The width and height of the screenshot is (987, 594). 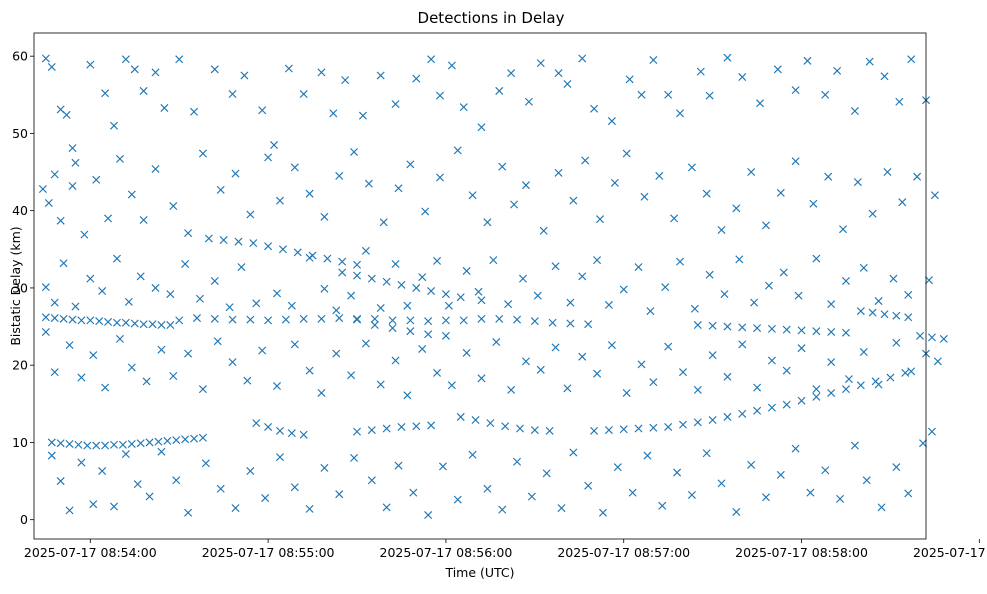 What do you see at coordinates (491, 18) in the screenshot?
I see `chart-title: Detections in Delay` at bounding box center [491, 18].